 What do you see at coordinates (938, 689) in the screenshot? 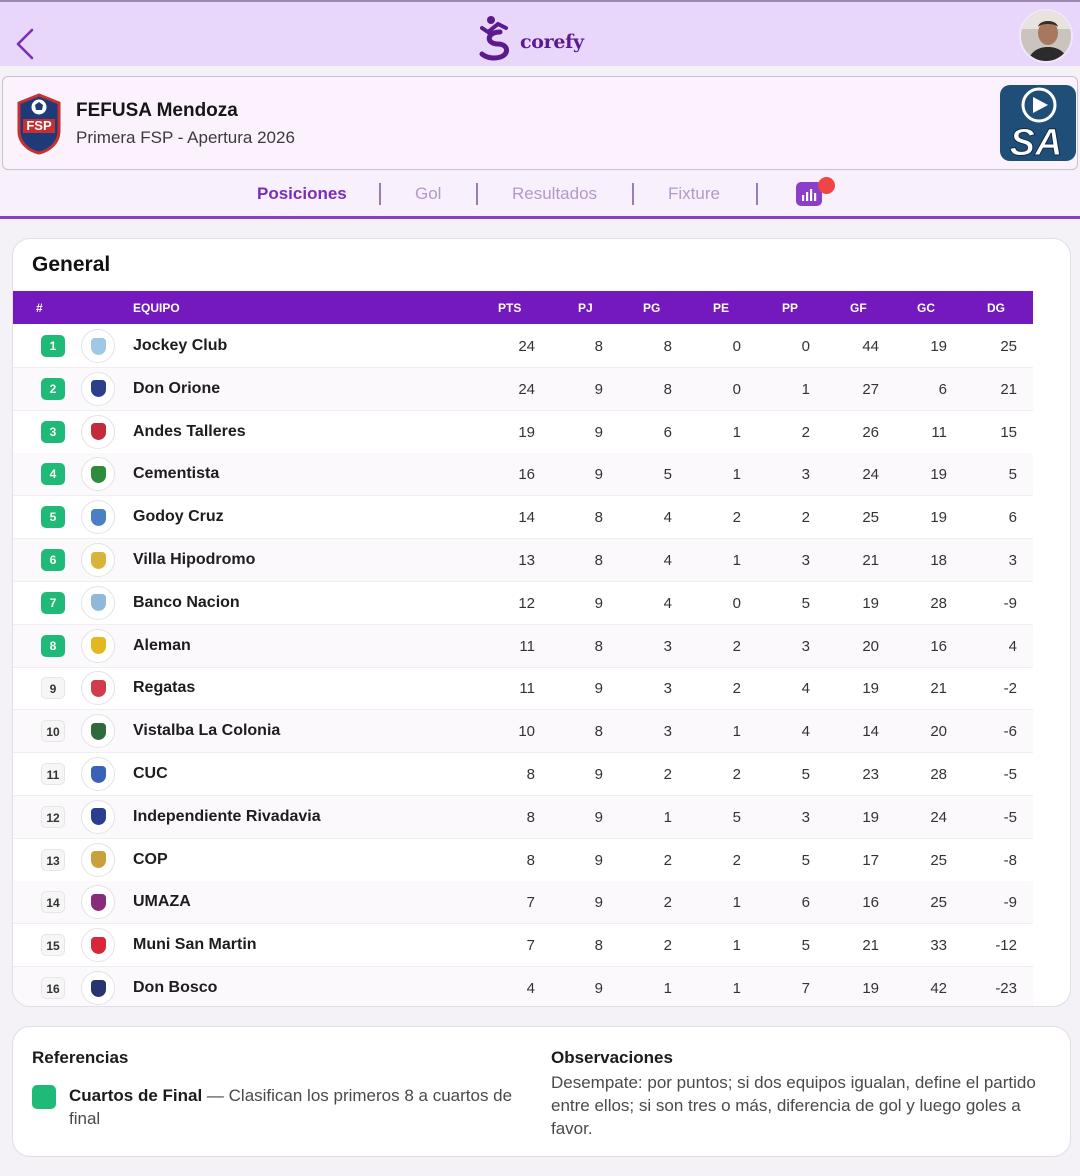
I see `cell-gc: 21` at bounding box center [938, 689].